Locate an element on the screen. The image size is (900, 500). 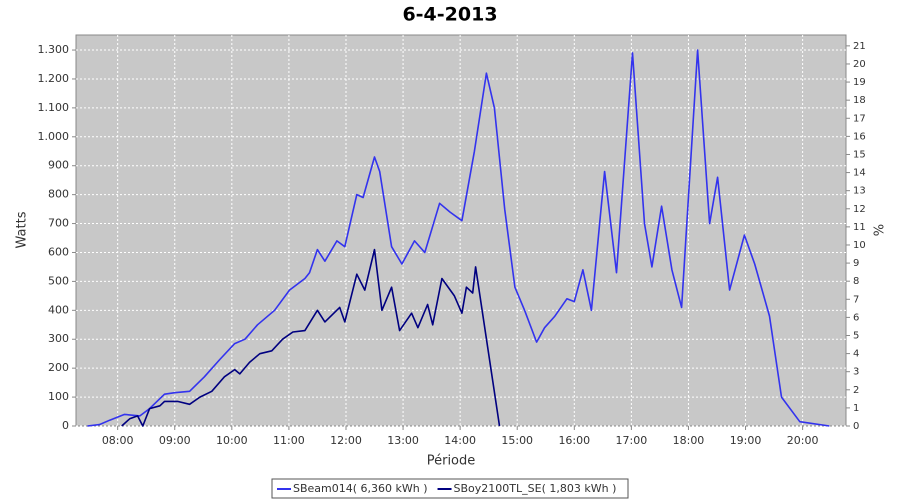
y2-tick-label: 19 is located at coordinates (859, 82).